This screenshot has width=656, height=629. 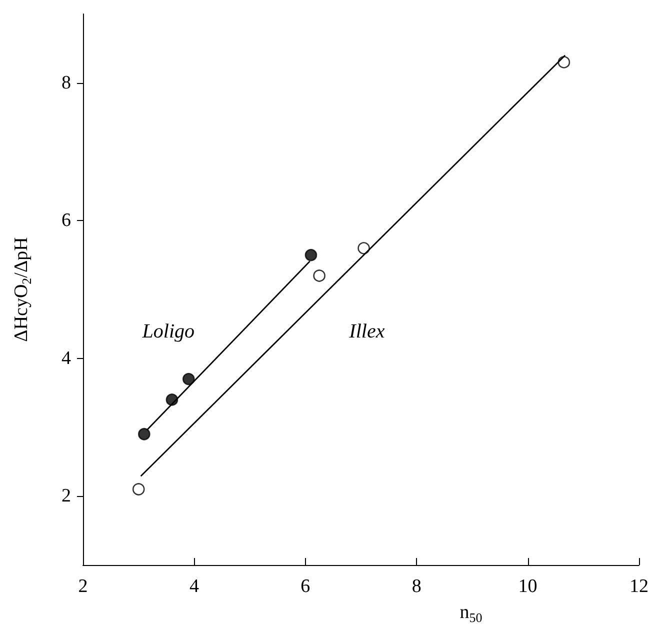 What do you see at coordinates (66, 83) in the screenshot?
I see `y-tick-label: 8` at bounding box center [66, 83].